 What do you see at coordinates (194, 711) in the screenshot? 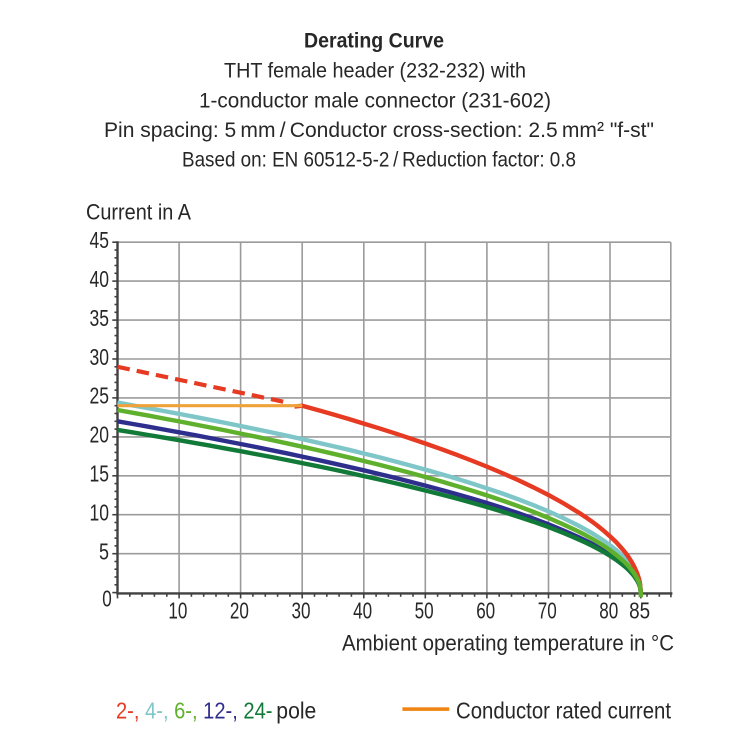
I see `svg-text: 2-, 4-, 6-, 12-, 24-` at bounding box center [194, 711].